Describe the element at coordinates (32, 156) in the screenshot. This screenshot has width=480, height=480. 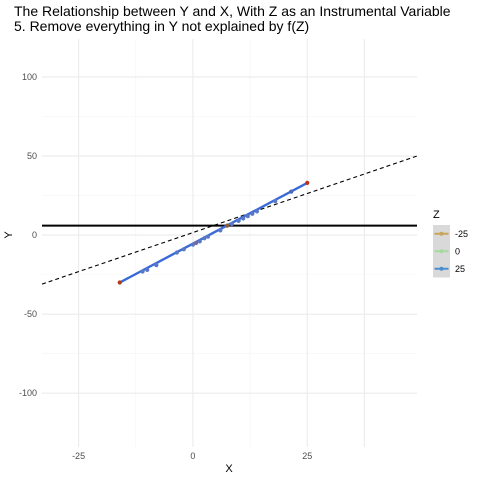
I see `y-tick-label: 50` at that location.